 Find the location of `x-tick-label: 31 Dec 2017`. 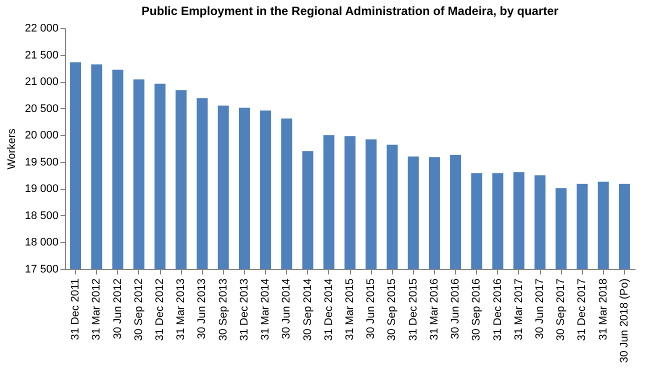

x-tick-label: 31 Dec 2017 is located at coordinates (582, 309).